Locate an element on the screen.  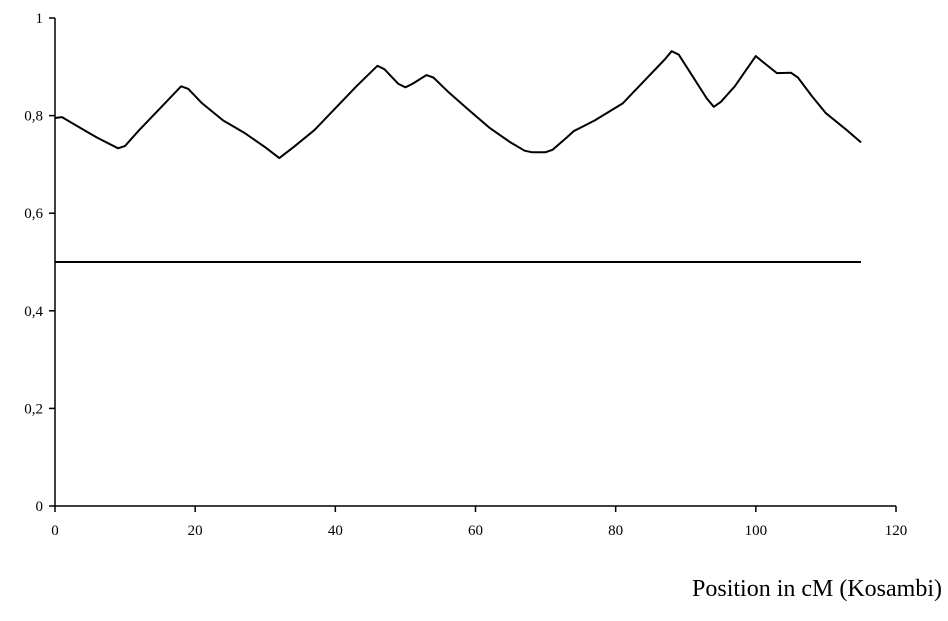
x-axis-title: Position in cM (Kosambi) is located at coordinates (817, 589).